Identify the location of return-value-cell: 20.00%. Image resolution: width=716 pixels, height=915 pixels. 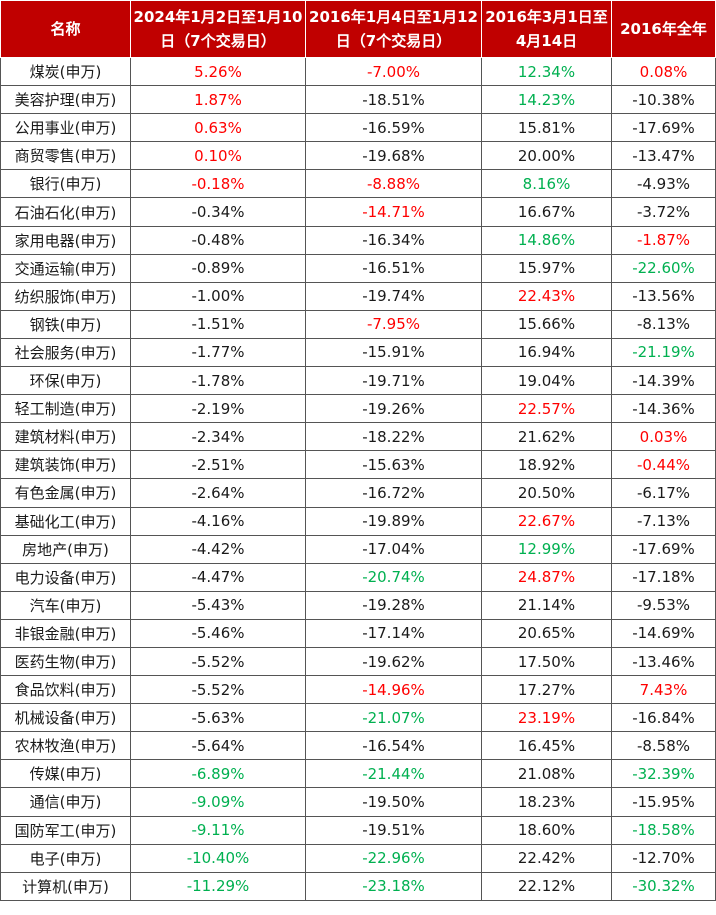
(546, 156).